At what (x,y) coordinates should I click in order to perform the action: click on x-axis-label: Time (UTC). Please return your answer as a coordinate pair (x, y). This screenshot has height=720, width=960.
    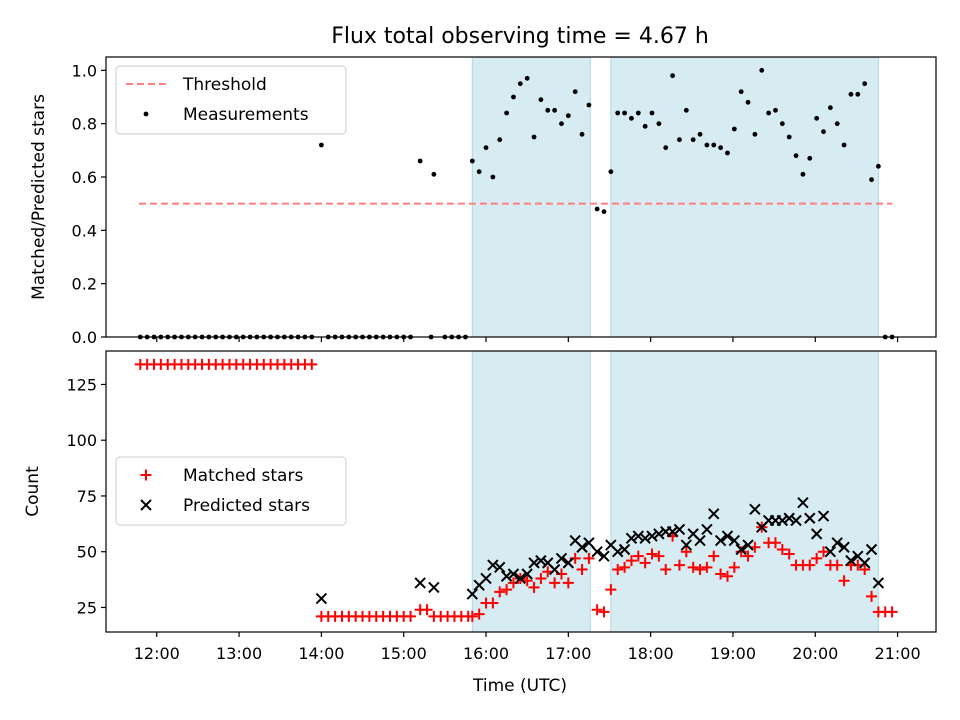
    Looking at the image, I should click on (519, 686).